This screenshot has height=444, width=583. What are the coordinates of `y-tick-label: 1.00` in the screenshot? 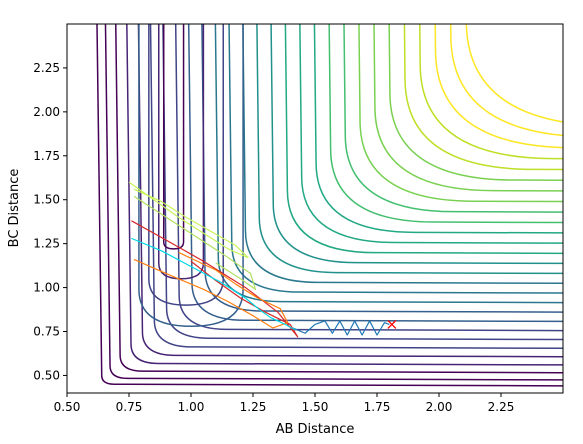 It's located at (46, 288).